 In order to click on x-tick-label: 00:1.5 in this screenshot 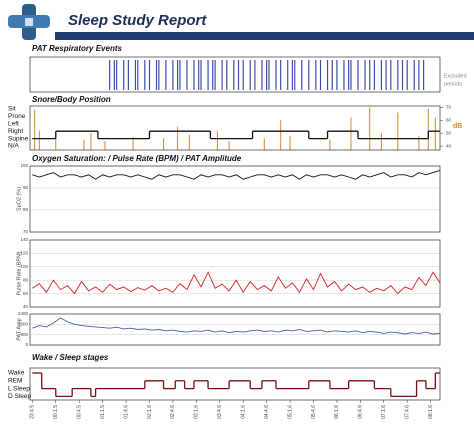, I will do `click(56, 412)`.